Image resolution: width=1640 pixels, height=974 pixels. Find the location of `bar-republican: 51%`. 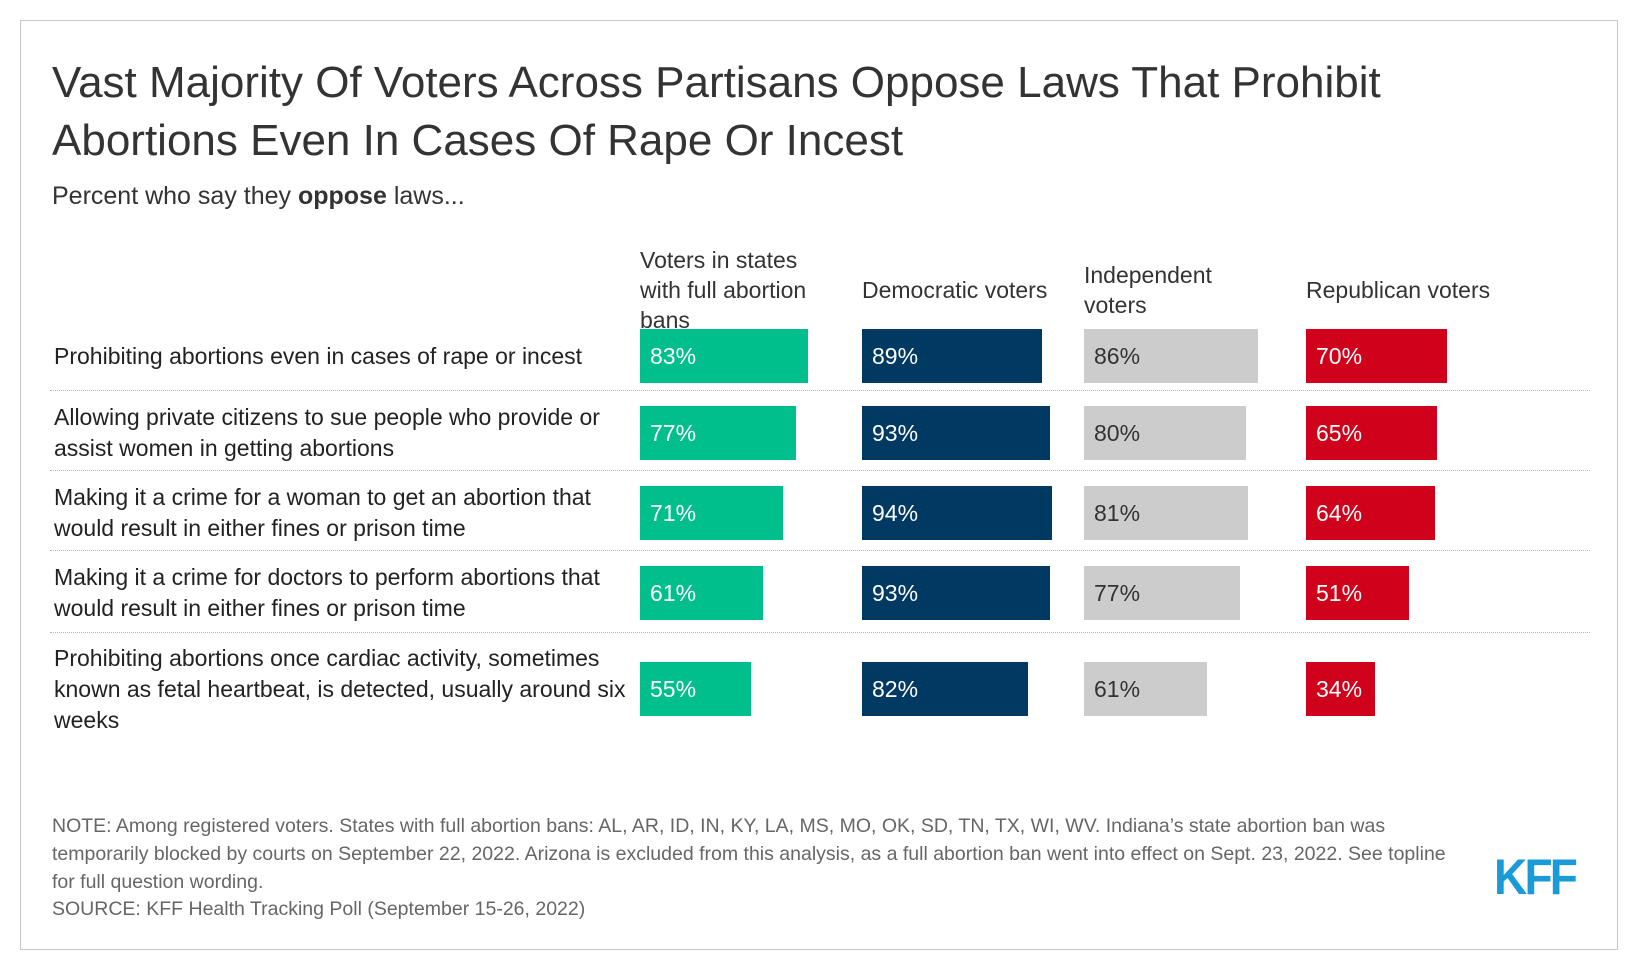

bar-republican: 51% is located at coordinates (1357, 593).